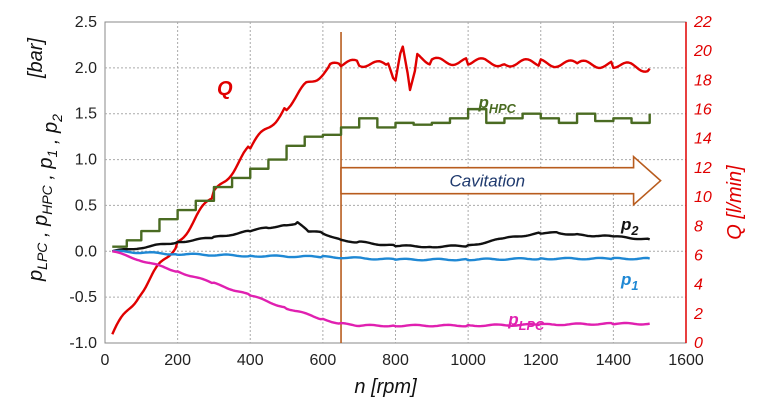 Image resolution: width=760 pixels, height=405 pixels. Describe the element at coordinates (225, 89) in the screenshot. I see `series-label-Q: Q` at that location.